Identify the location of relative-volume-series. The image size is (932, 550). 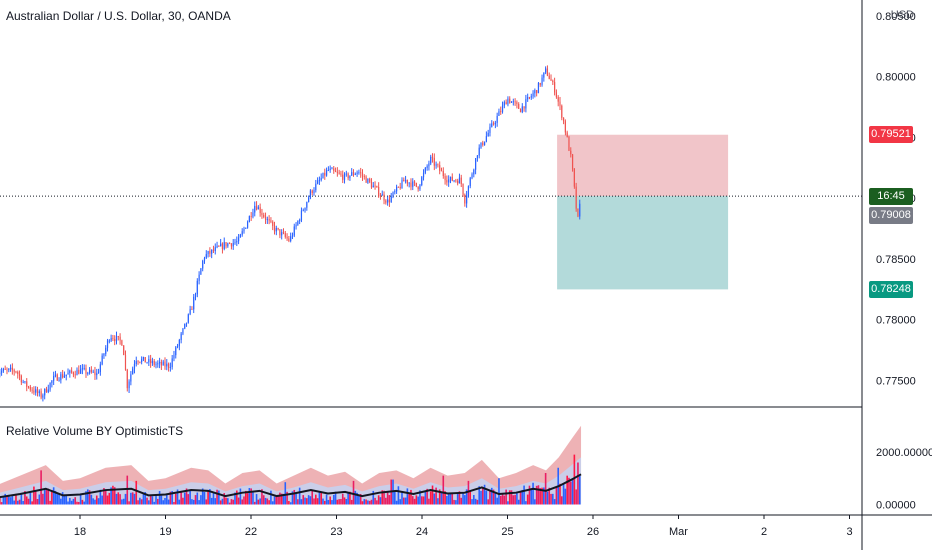
(291, 465).